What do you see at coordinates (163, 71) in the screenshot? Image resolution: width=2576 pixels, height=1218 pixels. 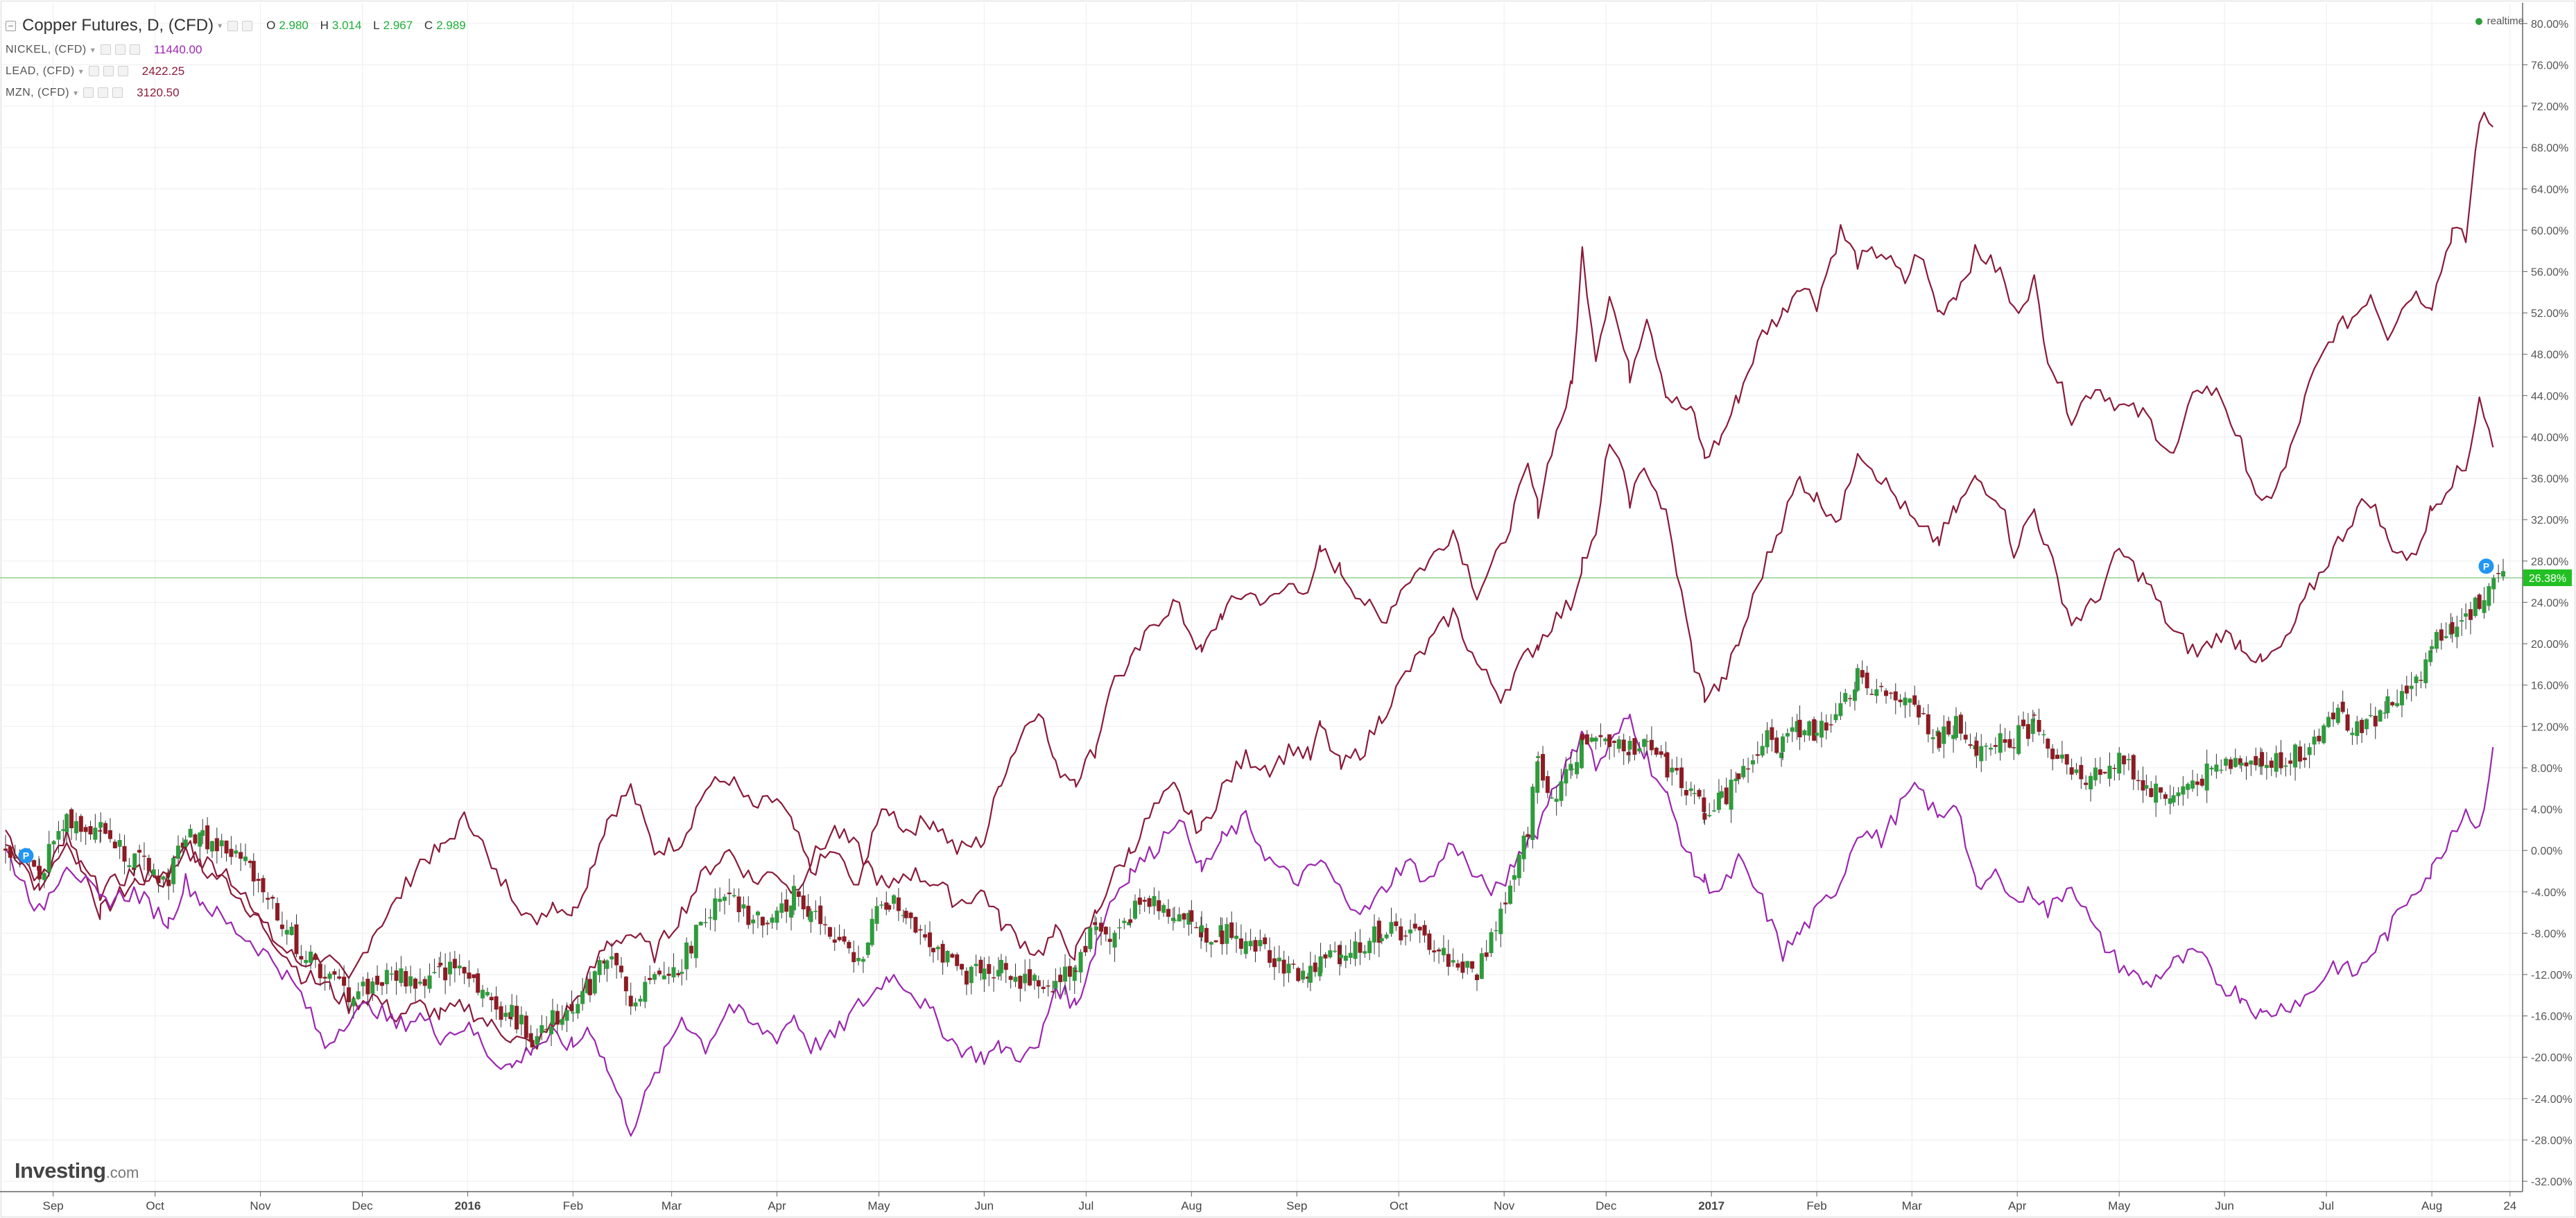 I see `overlay-value: 2422.25` at bounding box center [163, 71].